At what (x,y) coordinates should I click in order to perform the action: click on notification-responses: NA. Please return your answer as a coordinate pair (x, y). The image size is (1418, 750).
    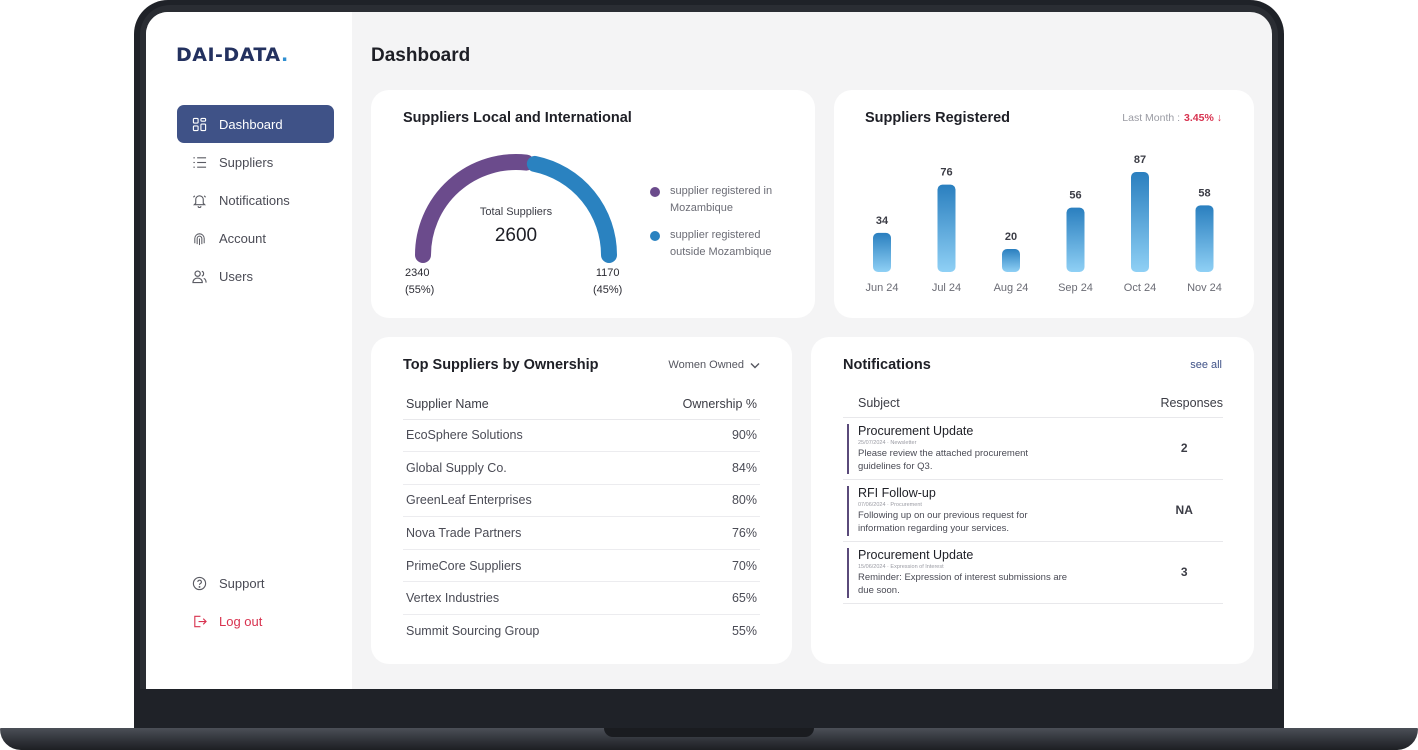
    Looking at the image, I should click on (1184, 510).